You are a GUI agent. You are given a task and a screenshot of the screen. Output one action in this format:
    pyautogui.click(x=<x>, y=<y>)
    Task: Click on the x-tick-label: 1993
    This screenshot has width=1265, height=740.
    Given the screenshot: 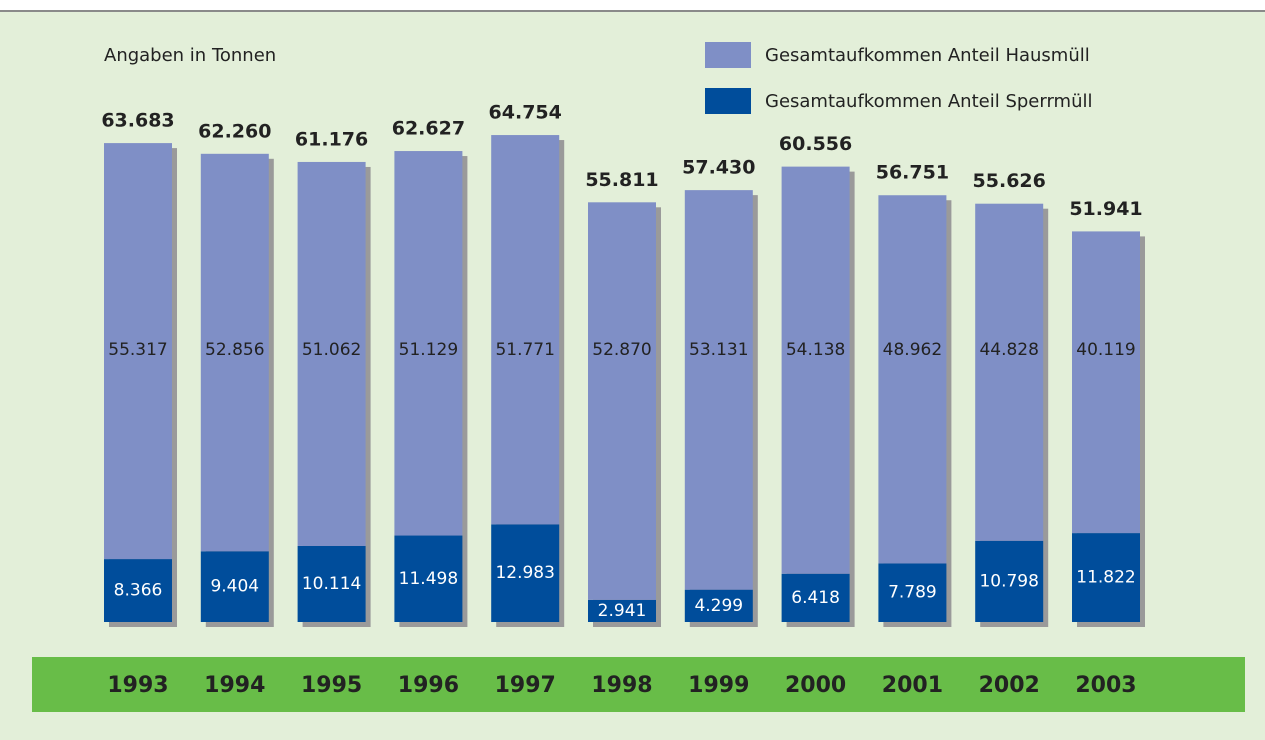 What is the action you would take?
    pyautogui.click(x=137, y=685)
    